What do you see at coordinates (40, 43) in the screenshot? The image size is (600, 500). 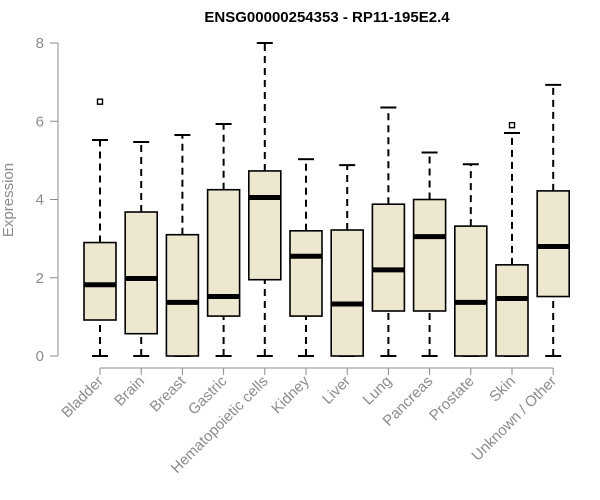 I see `y-tick-label: 8` at bounding box center [40, 43].